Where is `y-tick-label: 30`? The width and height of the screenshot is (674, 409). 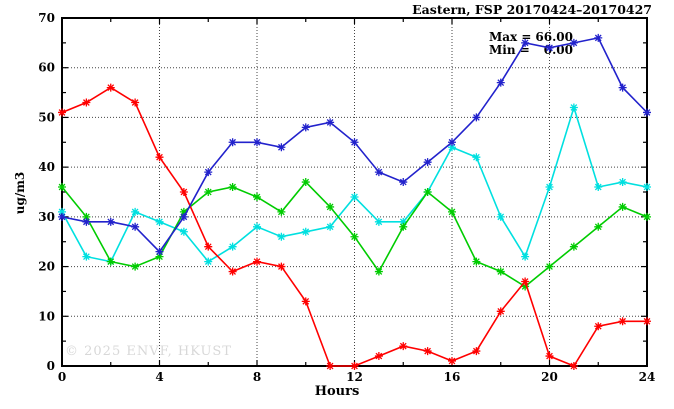
y-tick-label: 30 is located at coordinates (46, 217).